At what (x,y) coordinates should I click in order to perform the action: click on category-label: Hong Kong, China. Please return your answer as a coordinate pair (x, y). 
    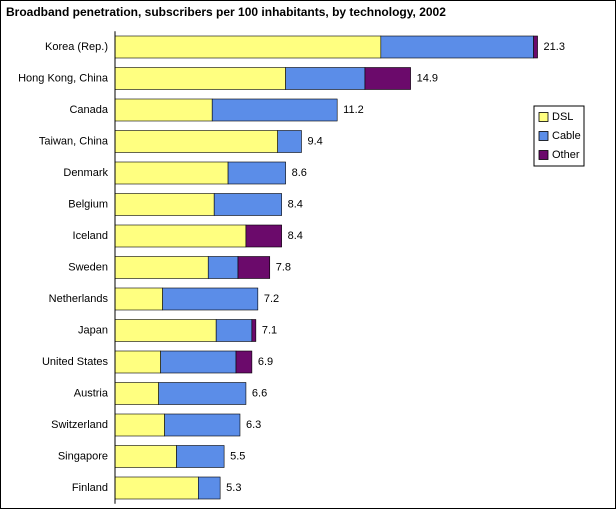
    Looking at the image, I should click on (63, 78).